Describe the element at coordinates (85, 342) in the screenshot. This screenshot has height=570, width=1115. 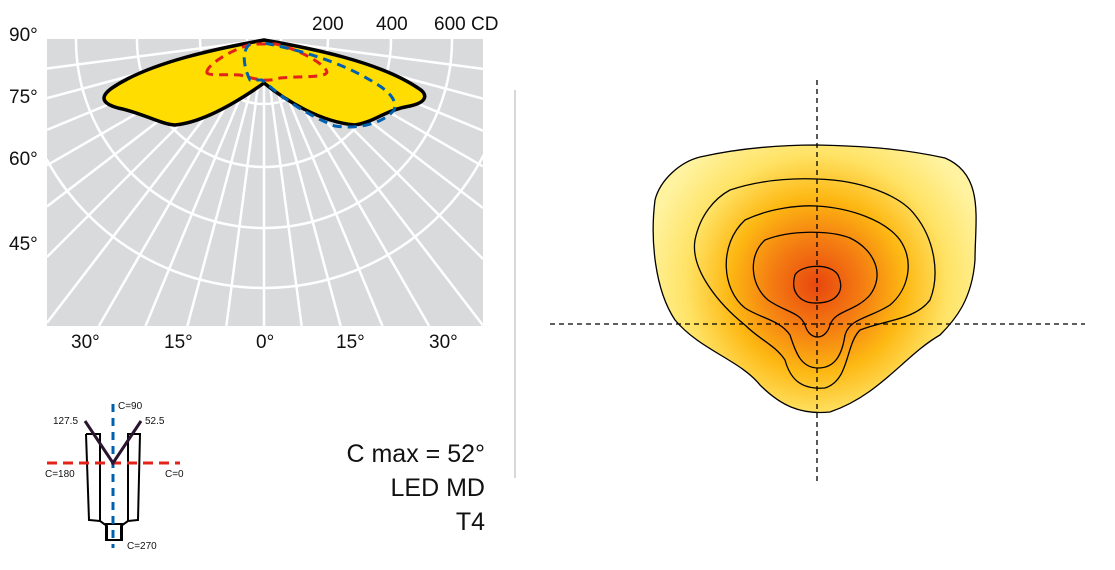
I see `bottom-label-30-left: 30°` at that location.